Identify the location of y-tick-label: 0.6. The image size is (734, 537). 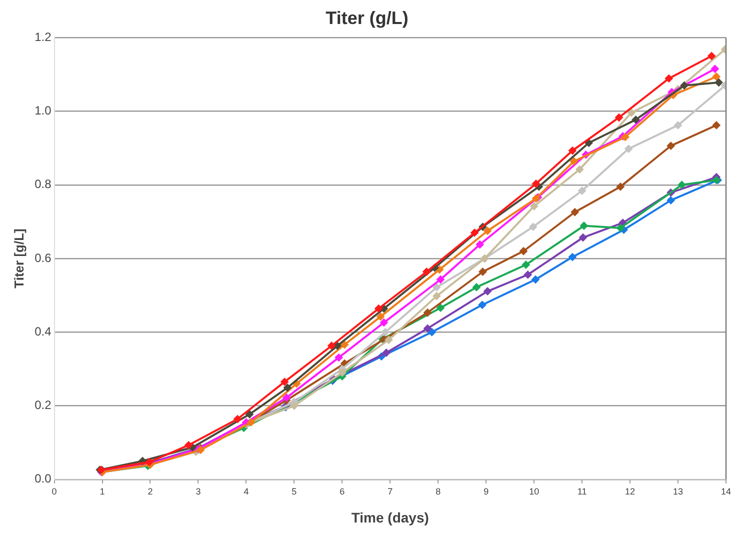
(43, 257).